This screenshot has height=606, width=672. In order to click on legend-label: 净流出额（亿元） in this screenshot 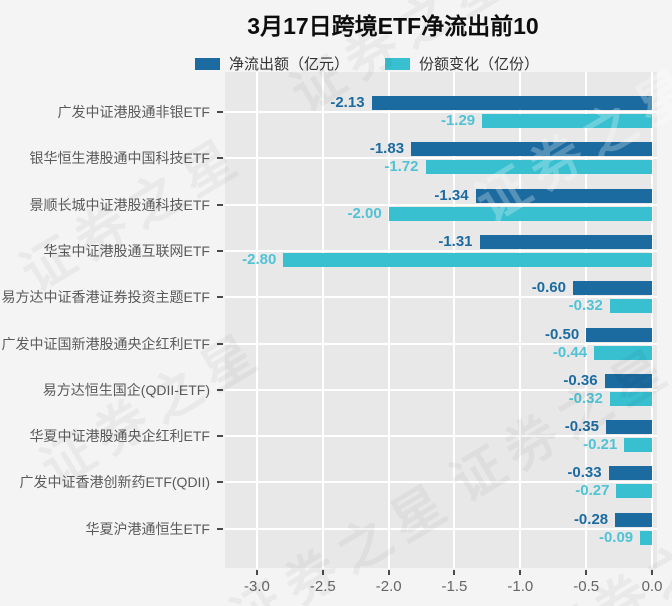, I will do `click(288, 64)`.